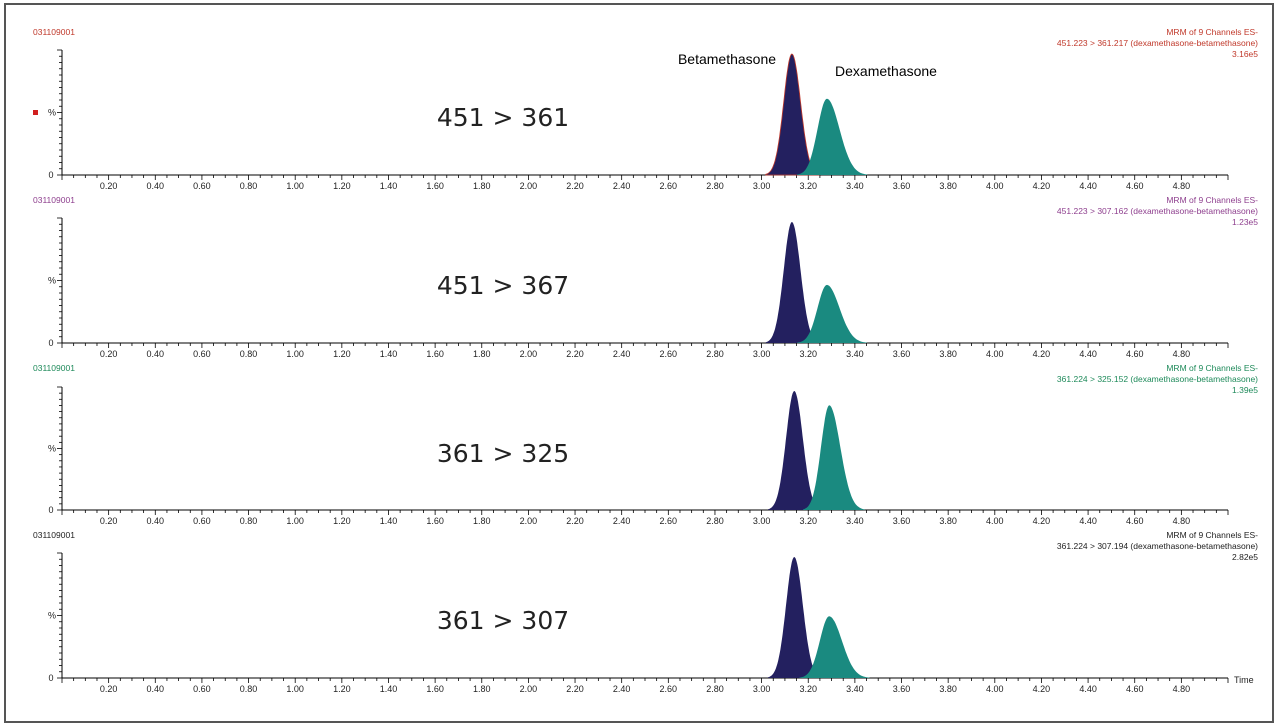 Image resolution: width=1280 pixels, height=728 pixels. What do you see at coordinates (995, 186) in the screenshot?
I see `x-tick-label: 4.00` at bounding box center [995, 186].